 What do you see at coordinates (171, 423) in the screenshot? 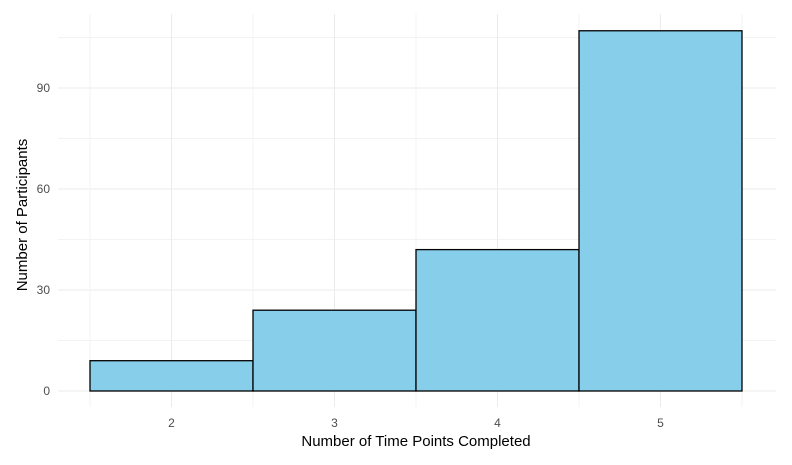
I see `x-tick-label: 2` at bounding box center [171, 423].